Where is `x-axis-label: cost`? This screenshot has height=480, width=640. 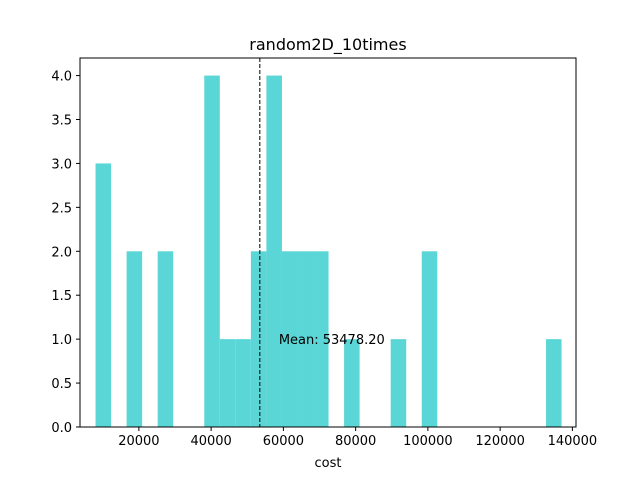
x-axis-label: cost is located at coordinates (328, 463).